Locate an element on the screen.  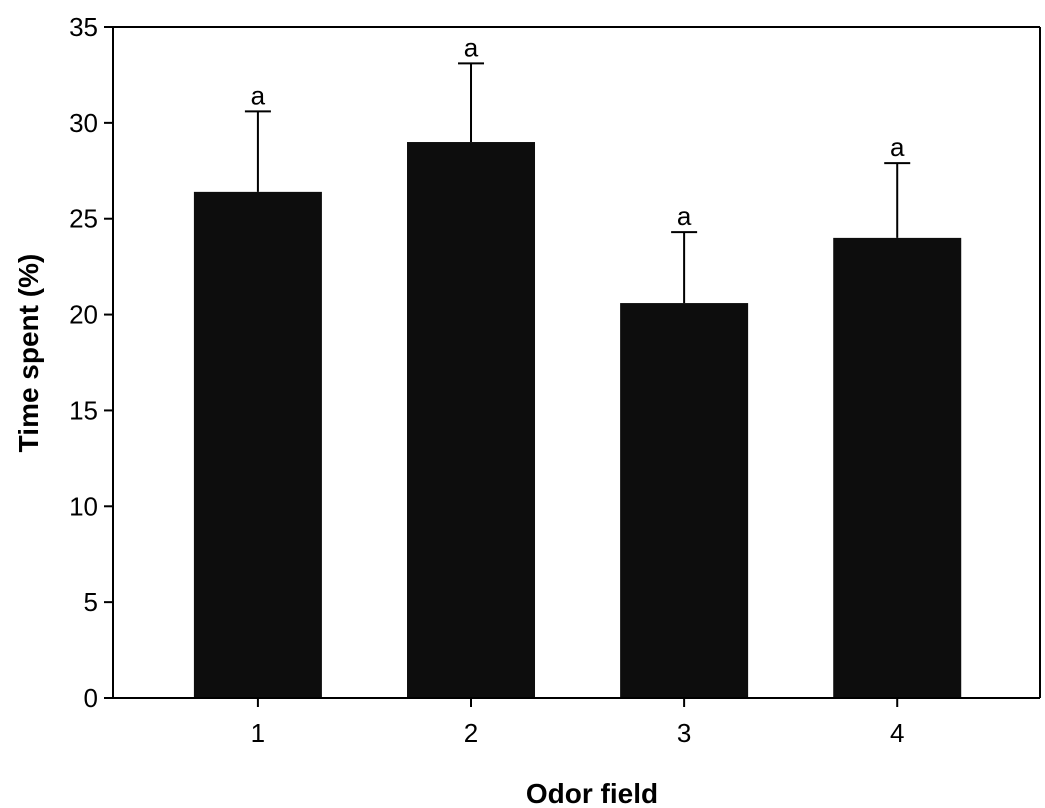
y-axis-title: Time spent (%) is located at coordinates (28, 353).